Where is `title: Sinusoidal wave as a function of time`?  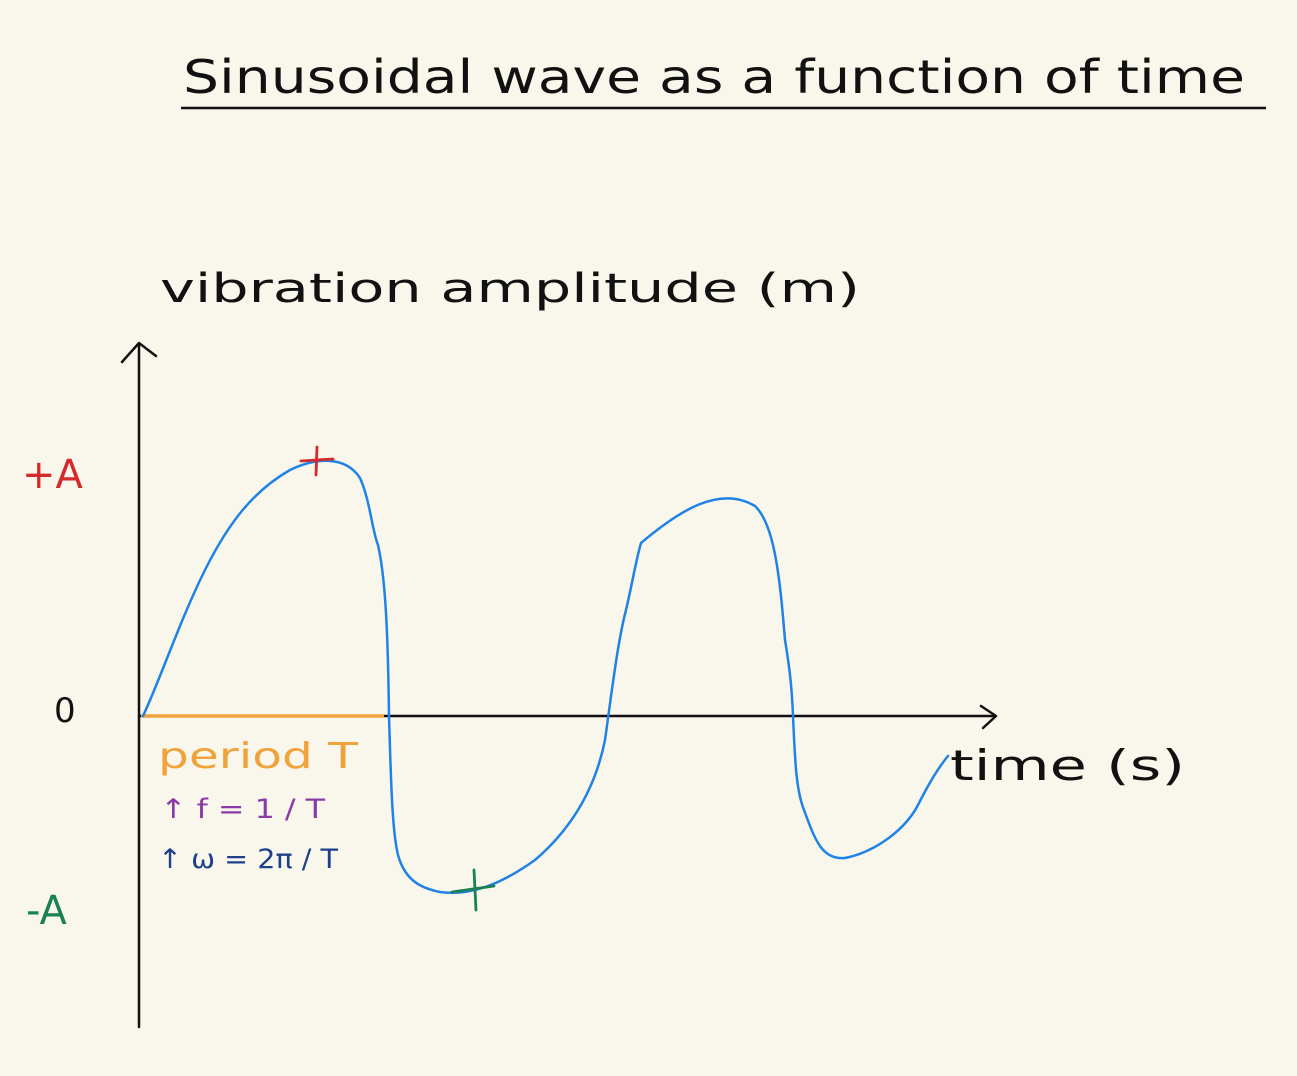
title: Sinusoidal wave as a function of time is located at coordinates (714, 77).